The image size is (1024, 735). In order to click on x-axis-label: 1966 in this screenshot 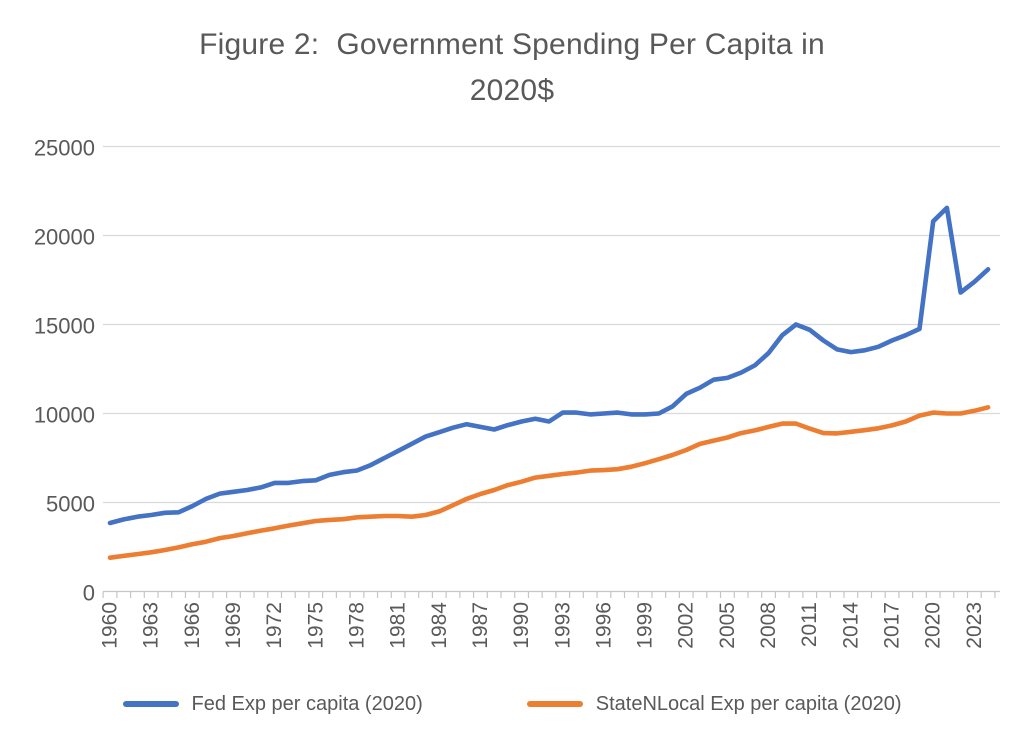, I will do `click(192, 625)`.